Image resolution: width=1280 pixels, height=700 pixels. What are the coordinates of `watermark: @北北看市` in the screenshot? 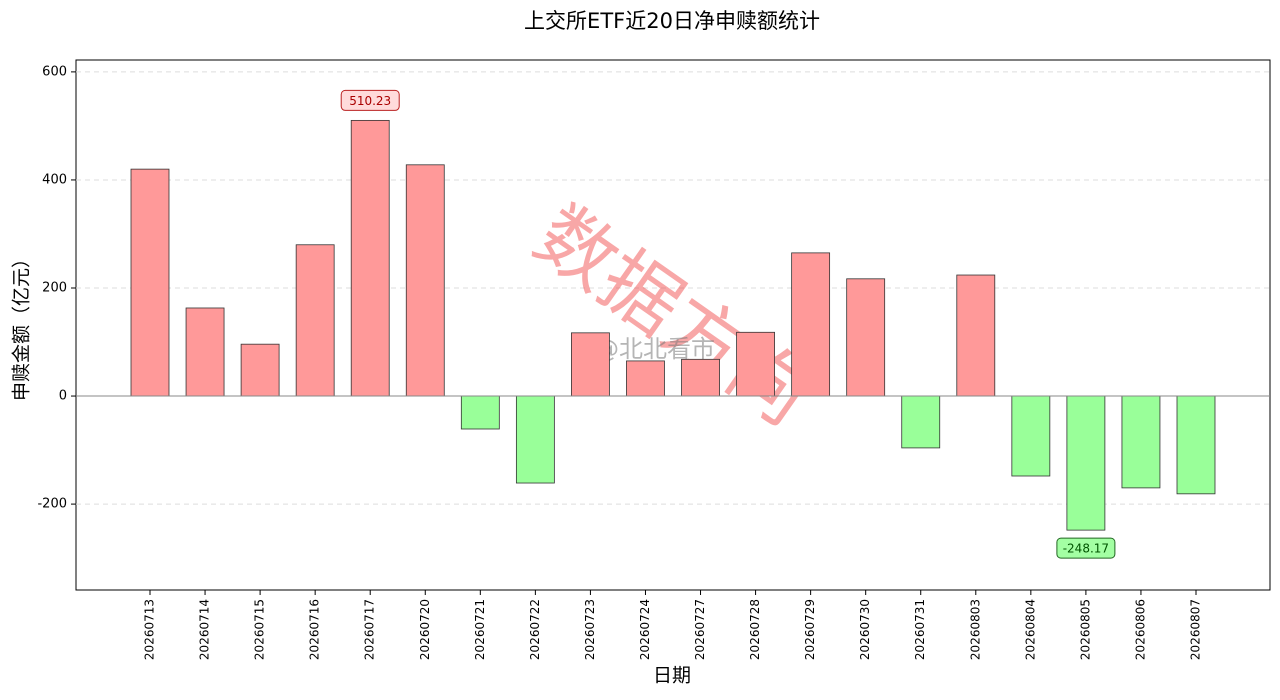 It's located at (655, 349).